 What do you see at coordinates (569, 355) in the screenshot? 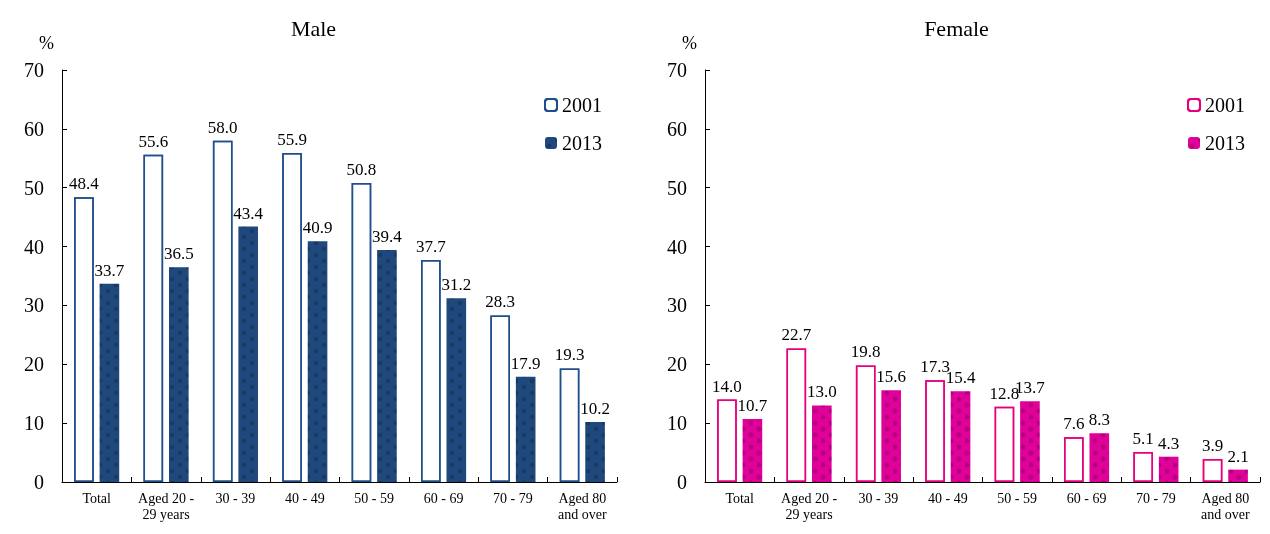
I see `data-label: 19.3` at bounding box center [569, 355].